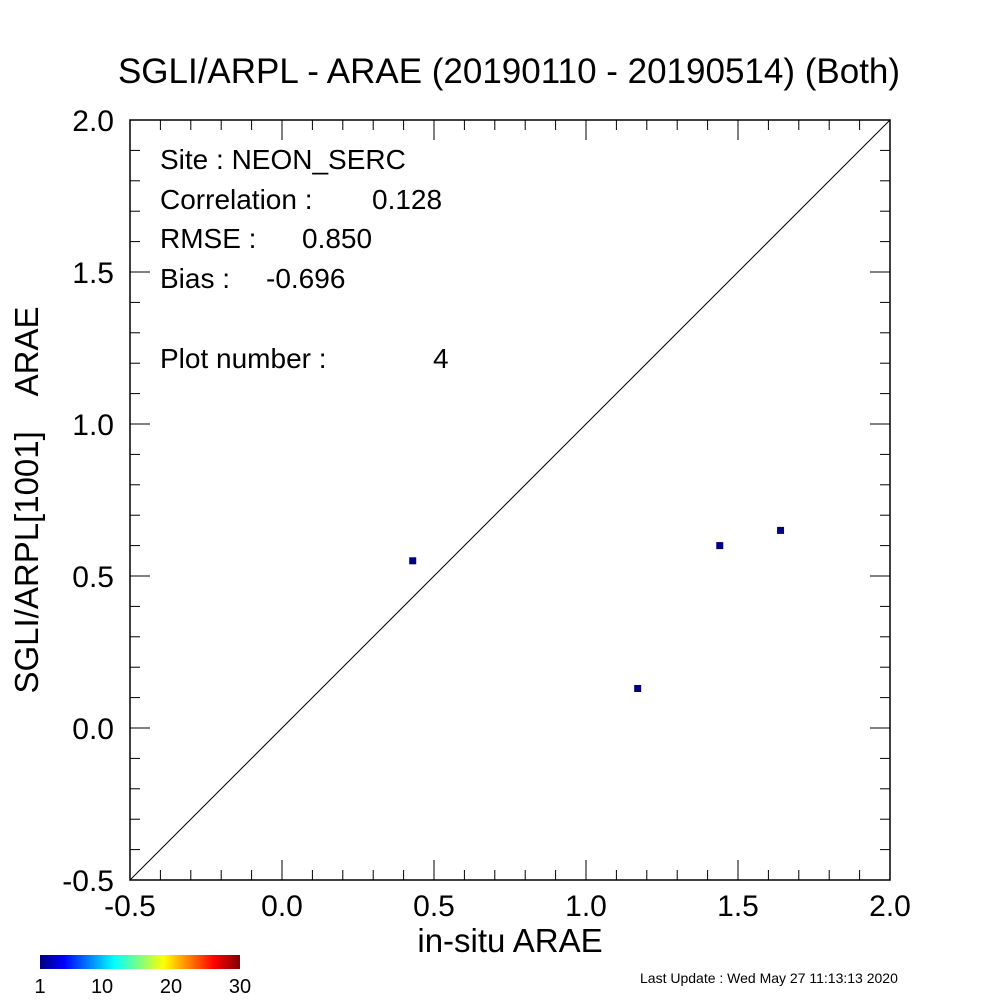 This screenshot has height=1000, width=1000. What do you see at coordinates (208, 238) in the screenshot?
I see `stat-rmse-label: RMSE :` at bounding box center [208, 238].